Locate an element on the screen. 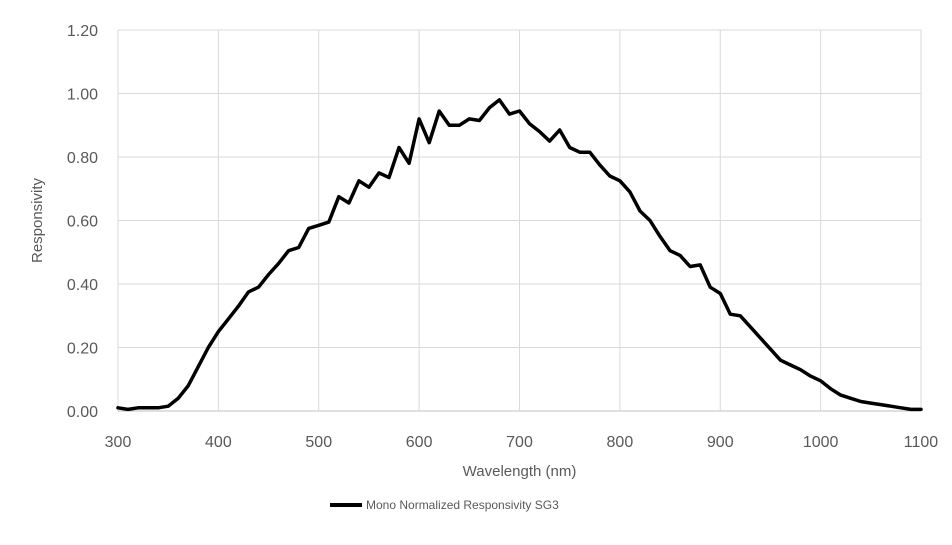 The width and height of the screenshot is (952, 545). x-tick-label: 900 is located at coordinates (720, 442).